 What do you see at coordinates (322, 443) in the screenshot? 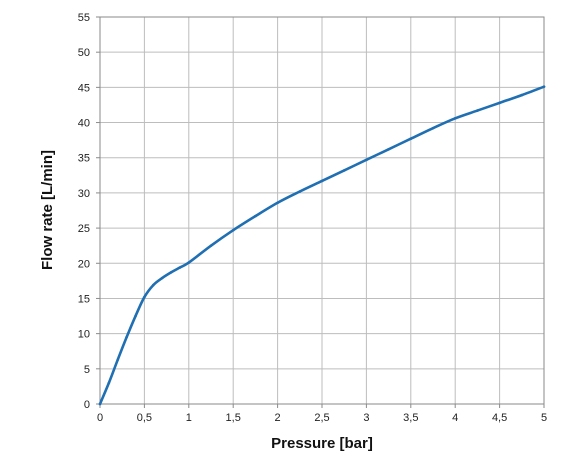
I see `x-axis-title: Pressure [bar]` at bounding box center [322, 443].